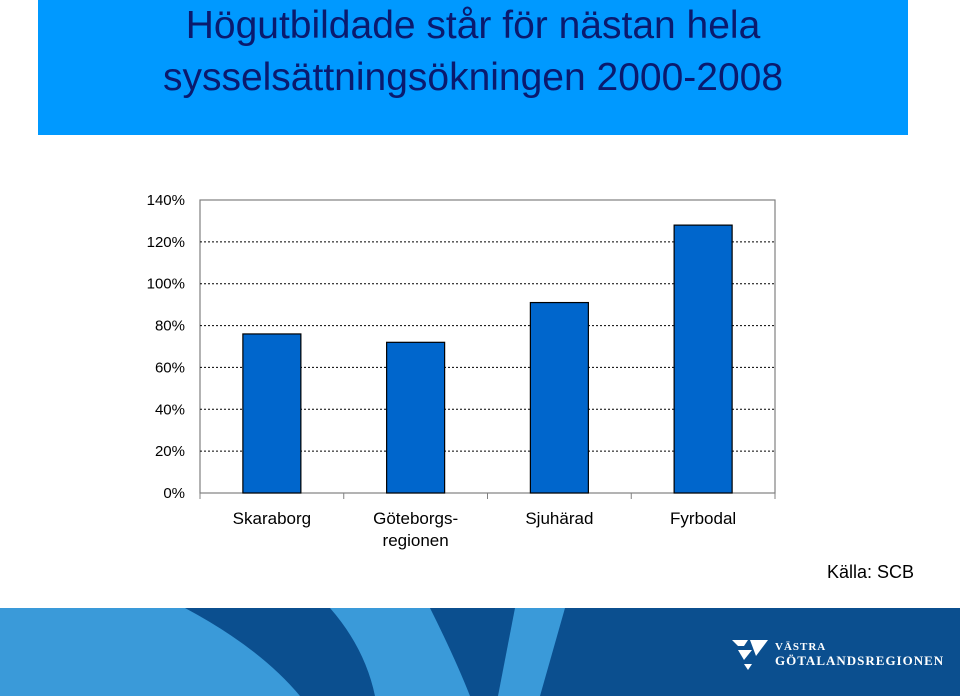 This screenshot has height=696, width=960. Describe the element at coordinates (170, 367) in the screenshot. I see `y-tick-label: 60%` at that location.